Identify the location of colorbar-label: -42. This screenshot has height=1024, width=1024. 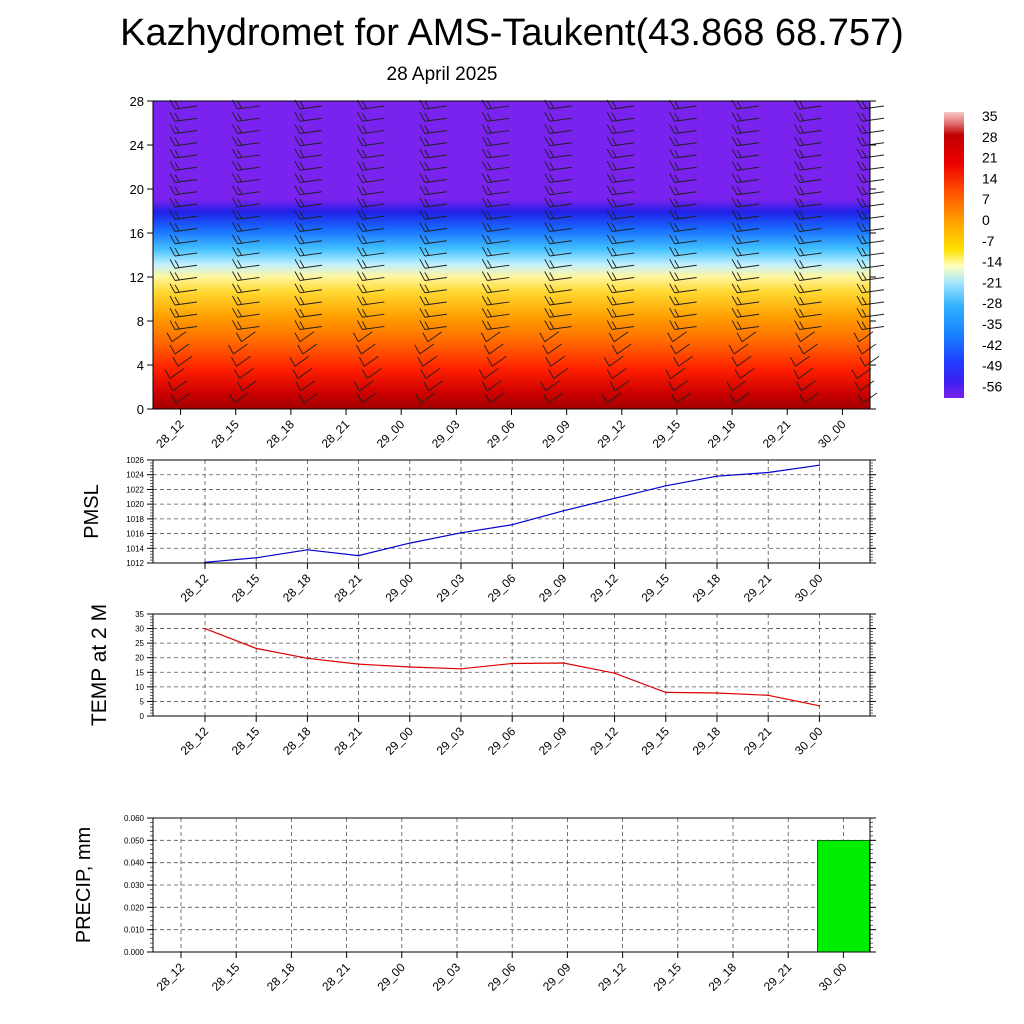
(992, 345).